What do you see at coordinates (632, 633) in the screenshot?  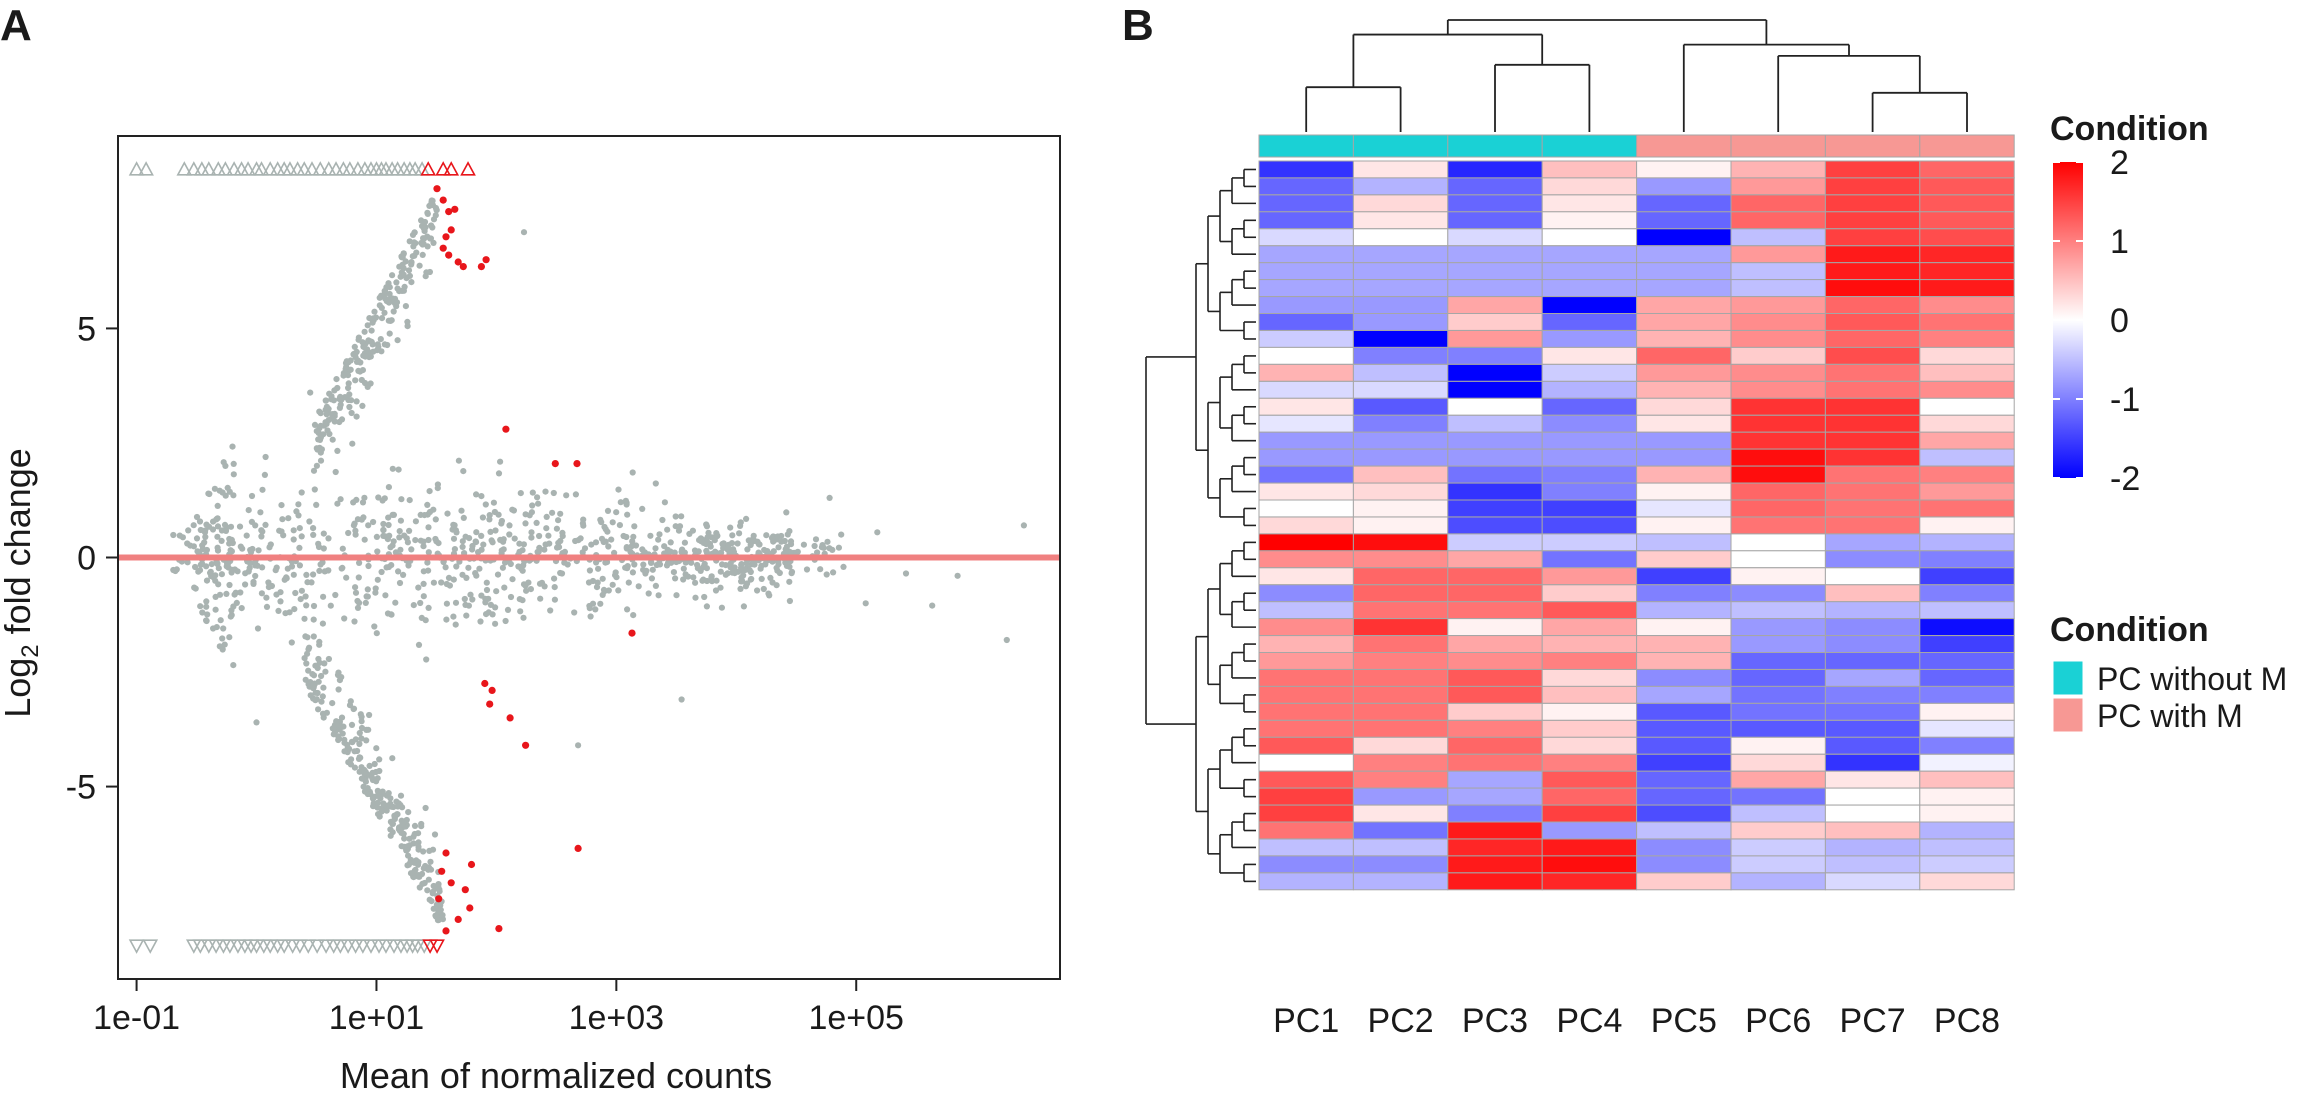 I see `significant-point` at bounding box center [632, 633].